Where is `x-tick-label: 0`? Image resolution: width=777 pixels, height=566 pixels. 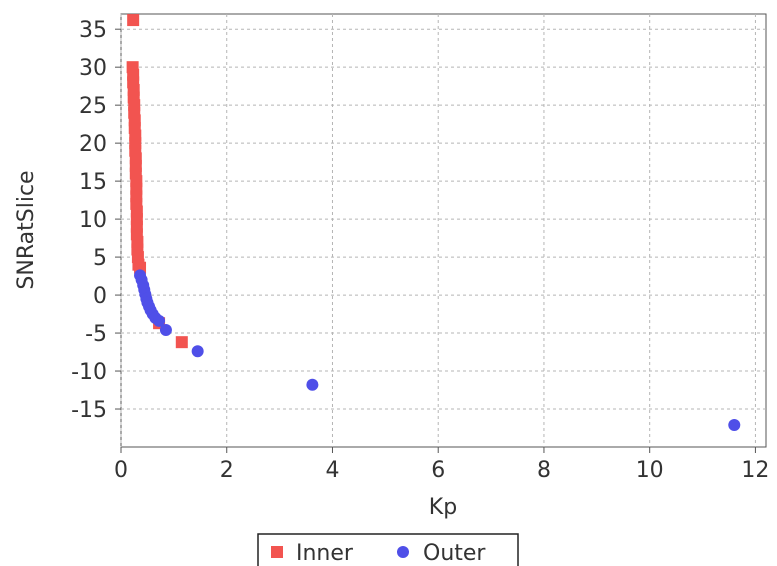
x-tick-label: 0 is located at coordinates (121, 470).